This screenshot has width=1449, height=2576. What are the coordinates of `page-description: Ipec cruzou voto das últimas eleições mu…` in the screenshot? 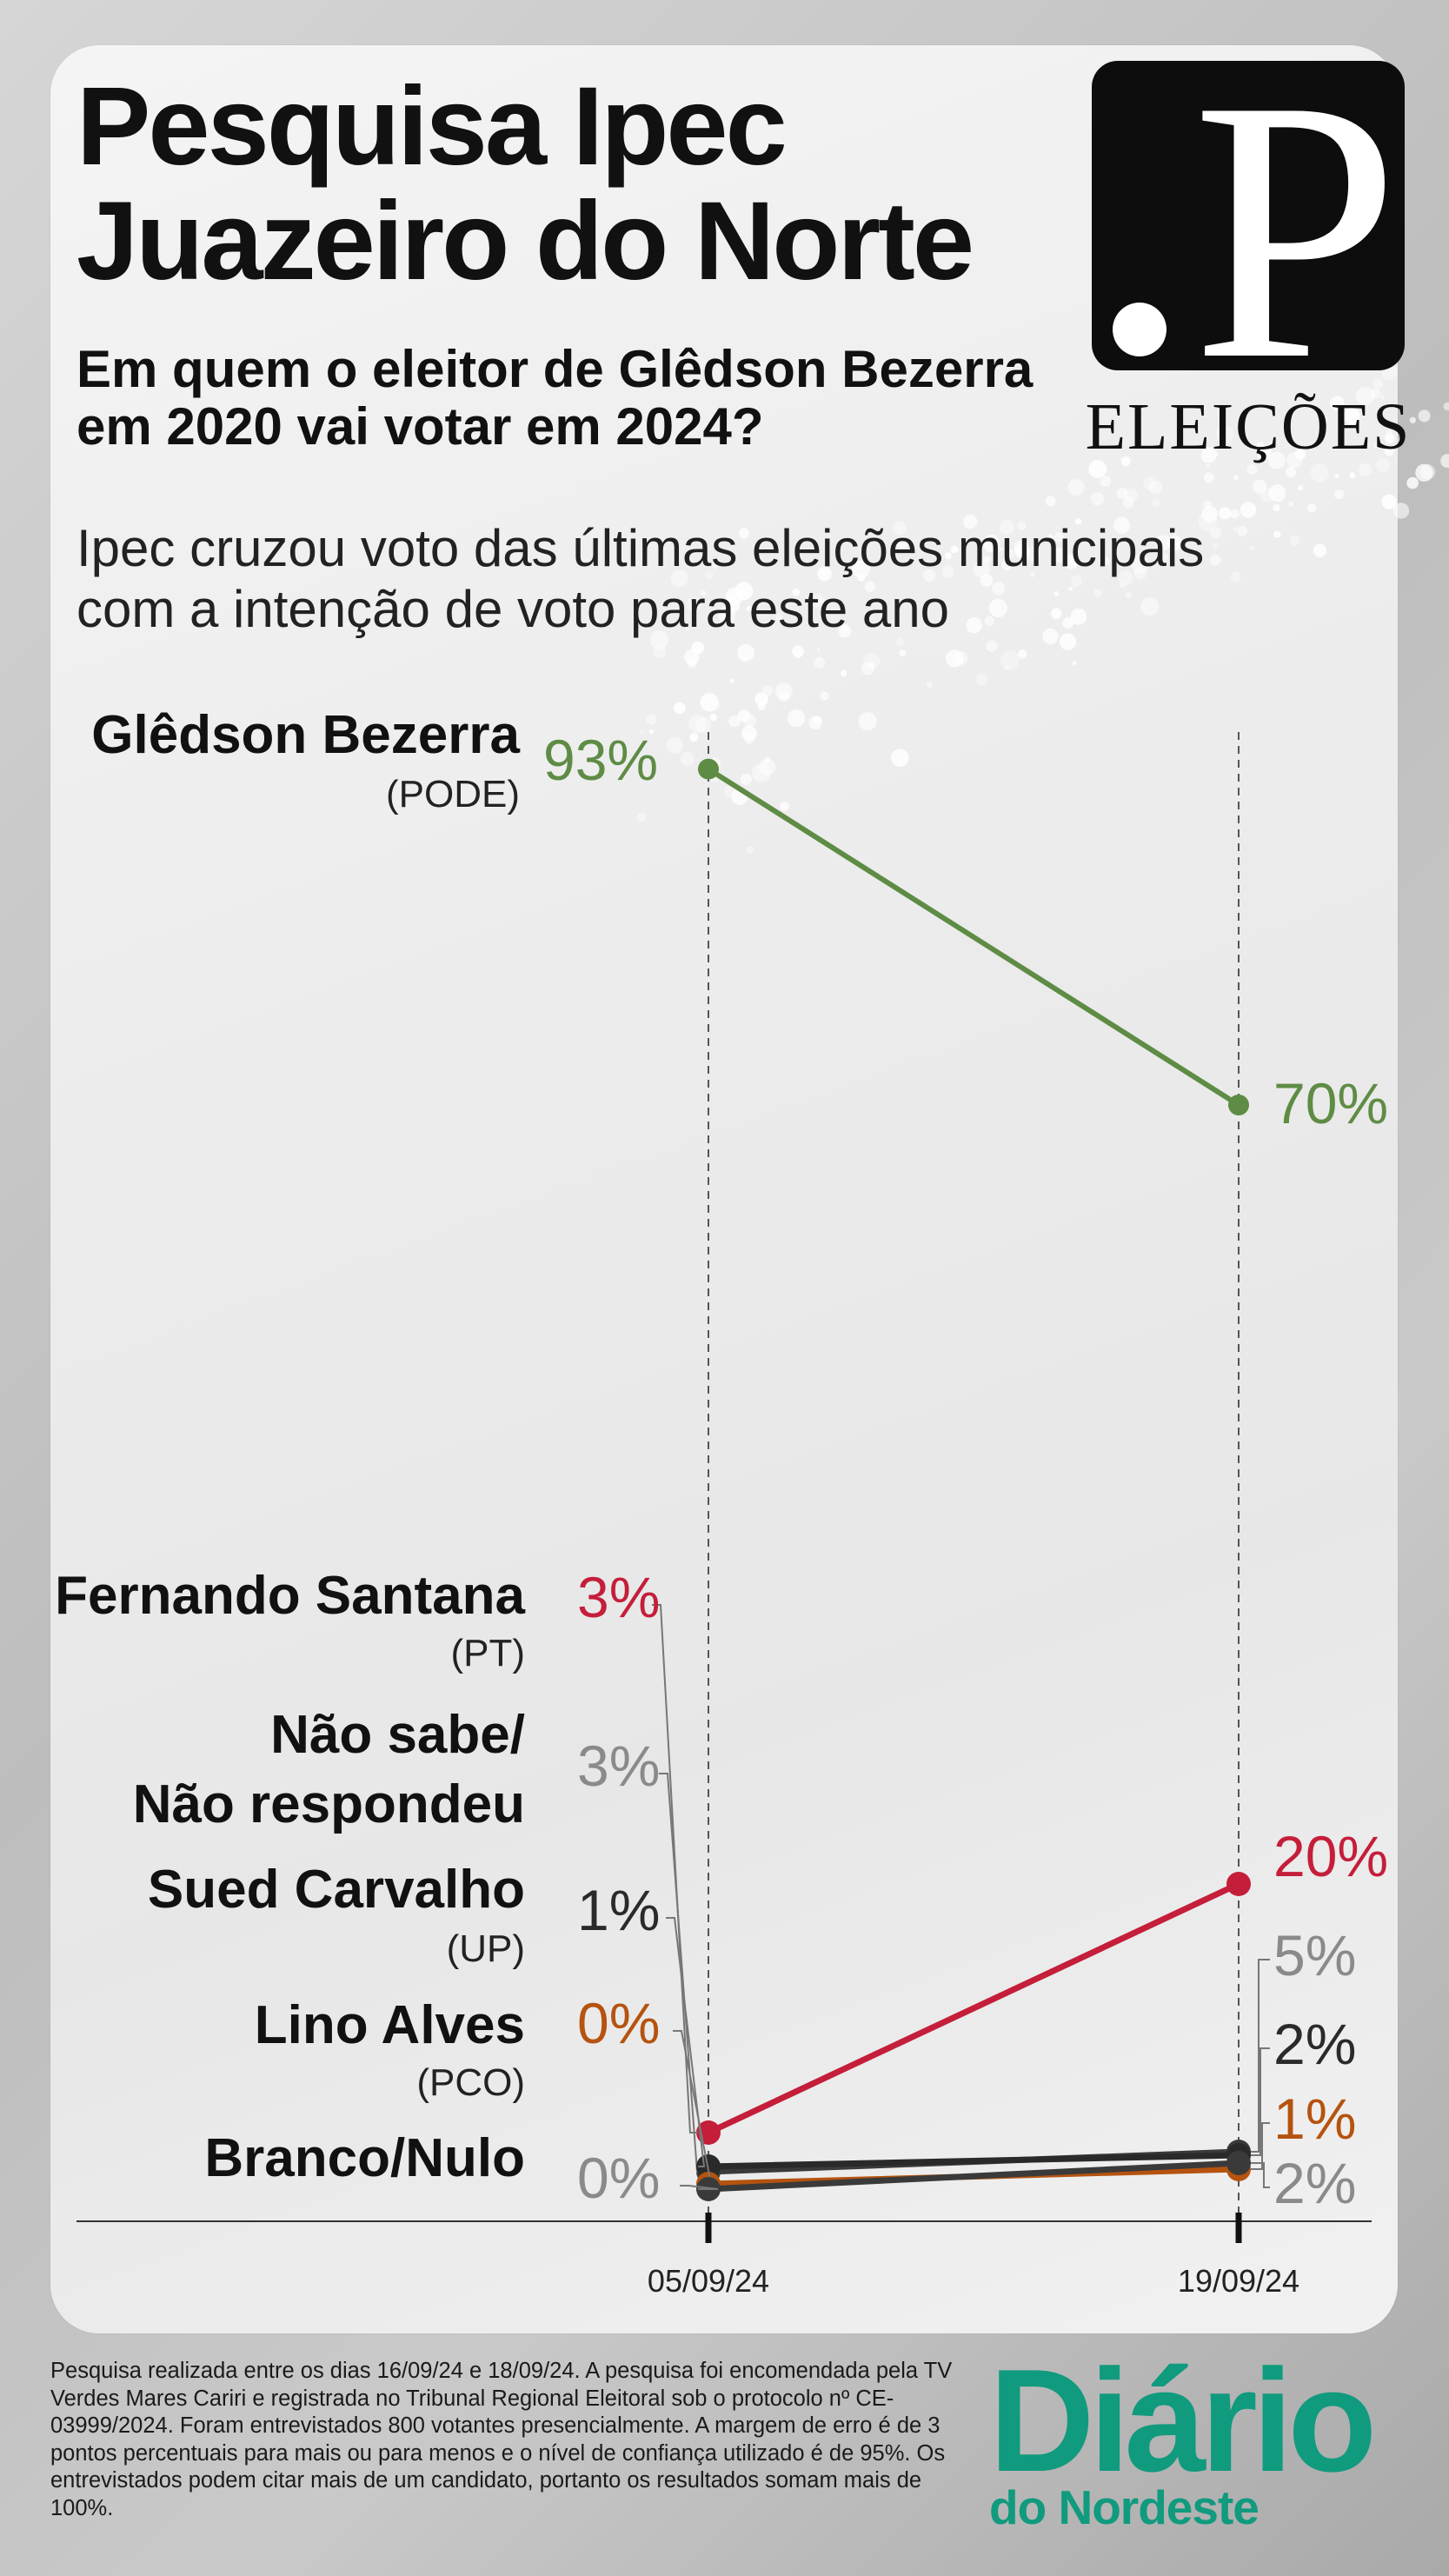 It's located at (640, 578).